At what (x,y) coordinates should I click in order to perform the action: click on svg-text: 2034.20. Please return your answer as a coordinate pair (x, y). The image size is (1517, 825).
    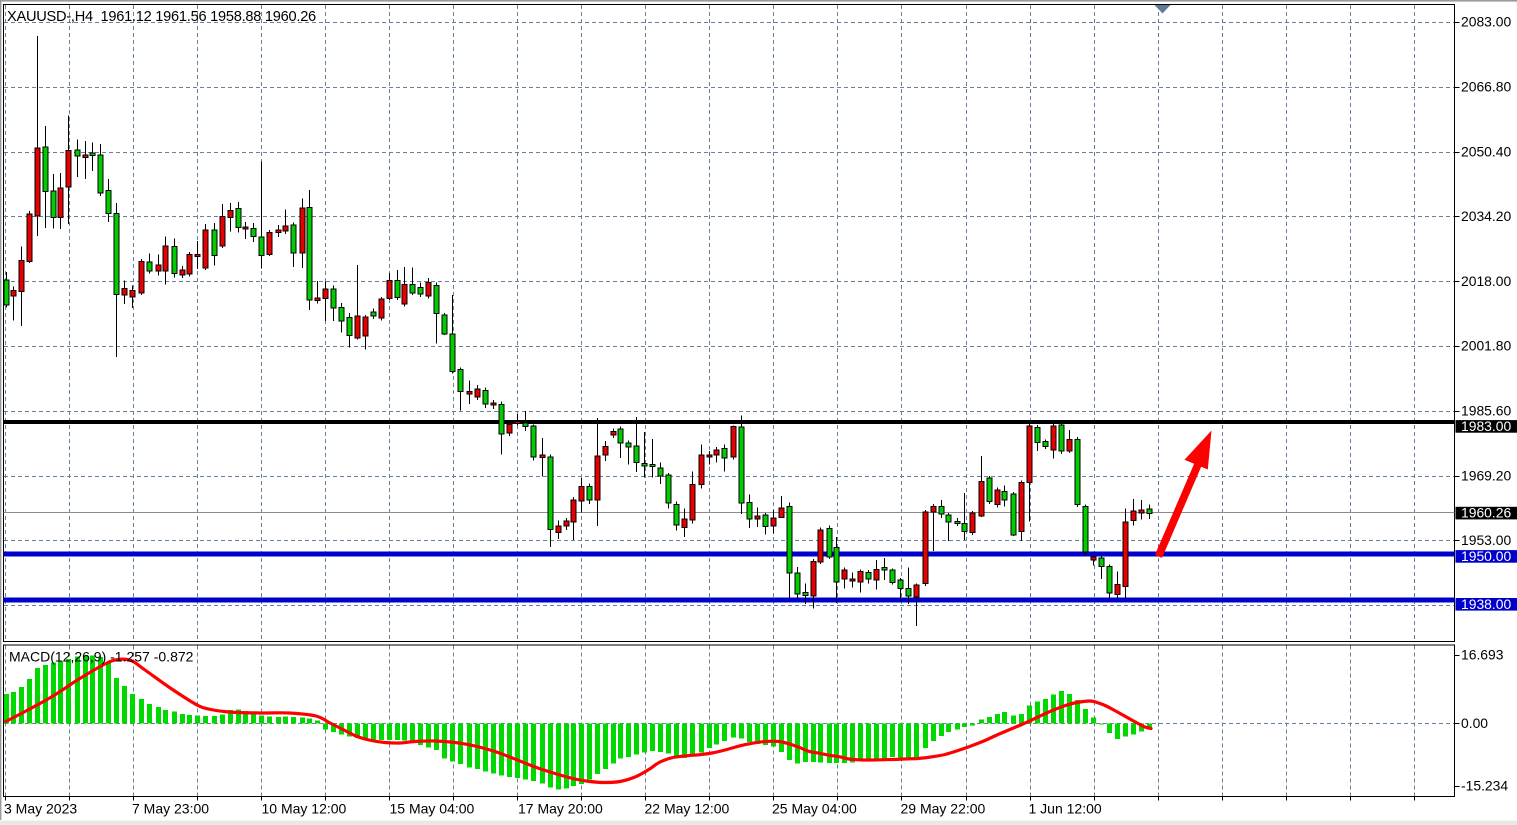
    Looking at the image, I should click on (1486, 216).